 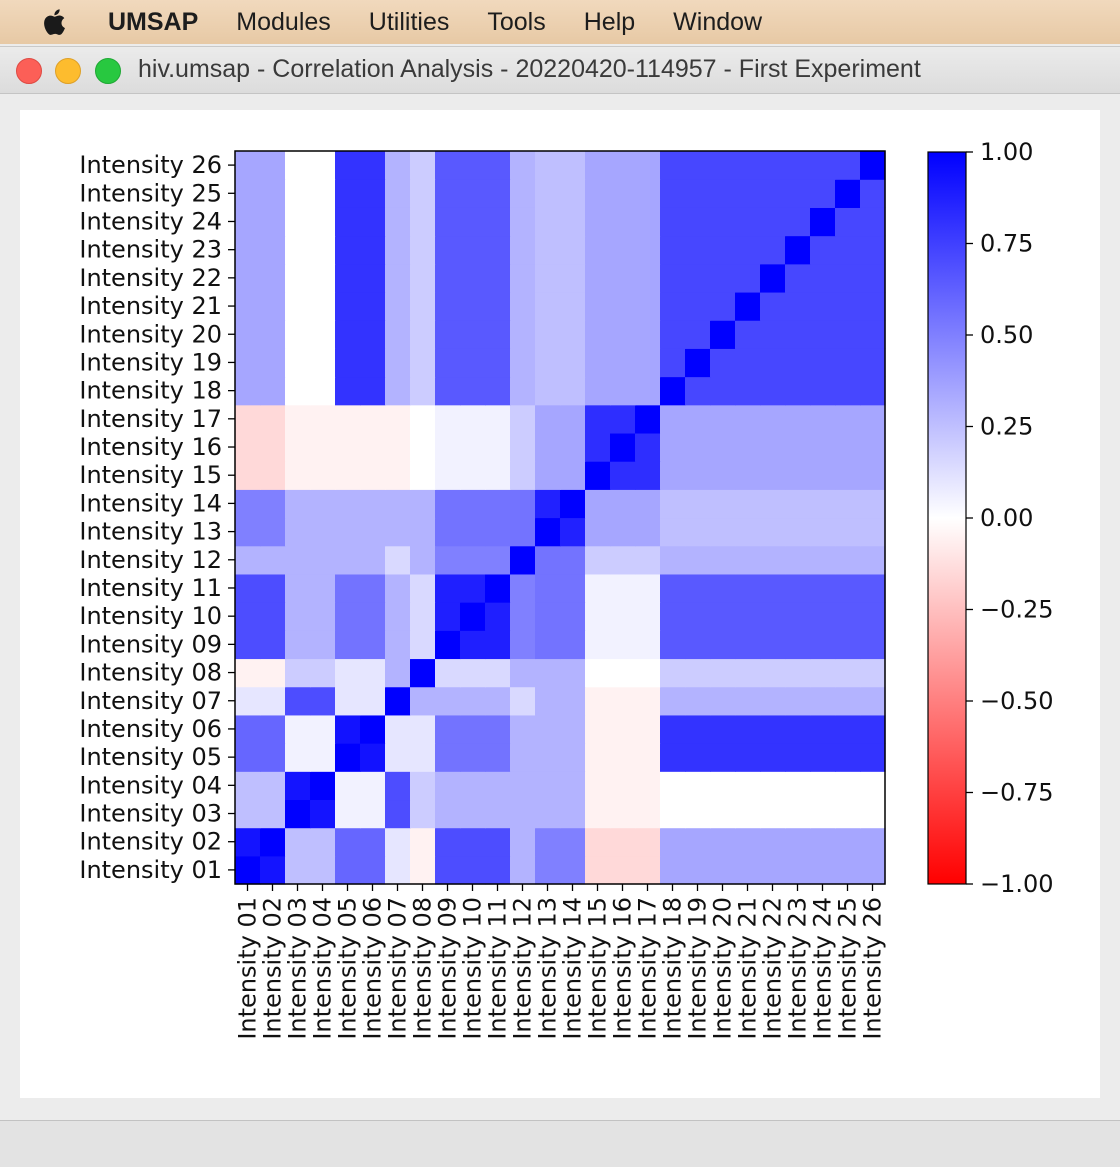 What do you see at coordinates (423, 968) in the screenshot?
I see `x-tick-label: Intensity 08` at bounding box center [423, 968].